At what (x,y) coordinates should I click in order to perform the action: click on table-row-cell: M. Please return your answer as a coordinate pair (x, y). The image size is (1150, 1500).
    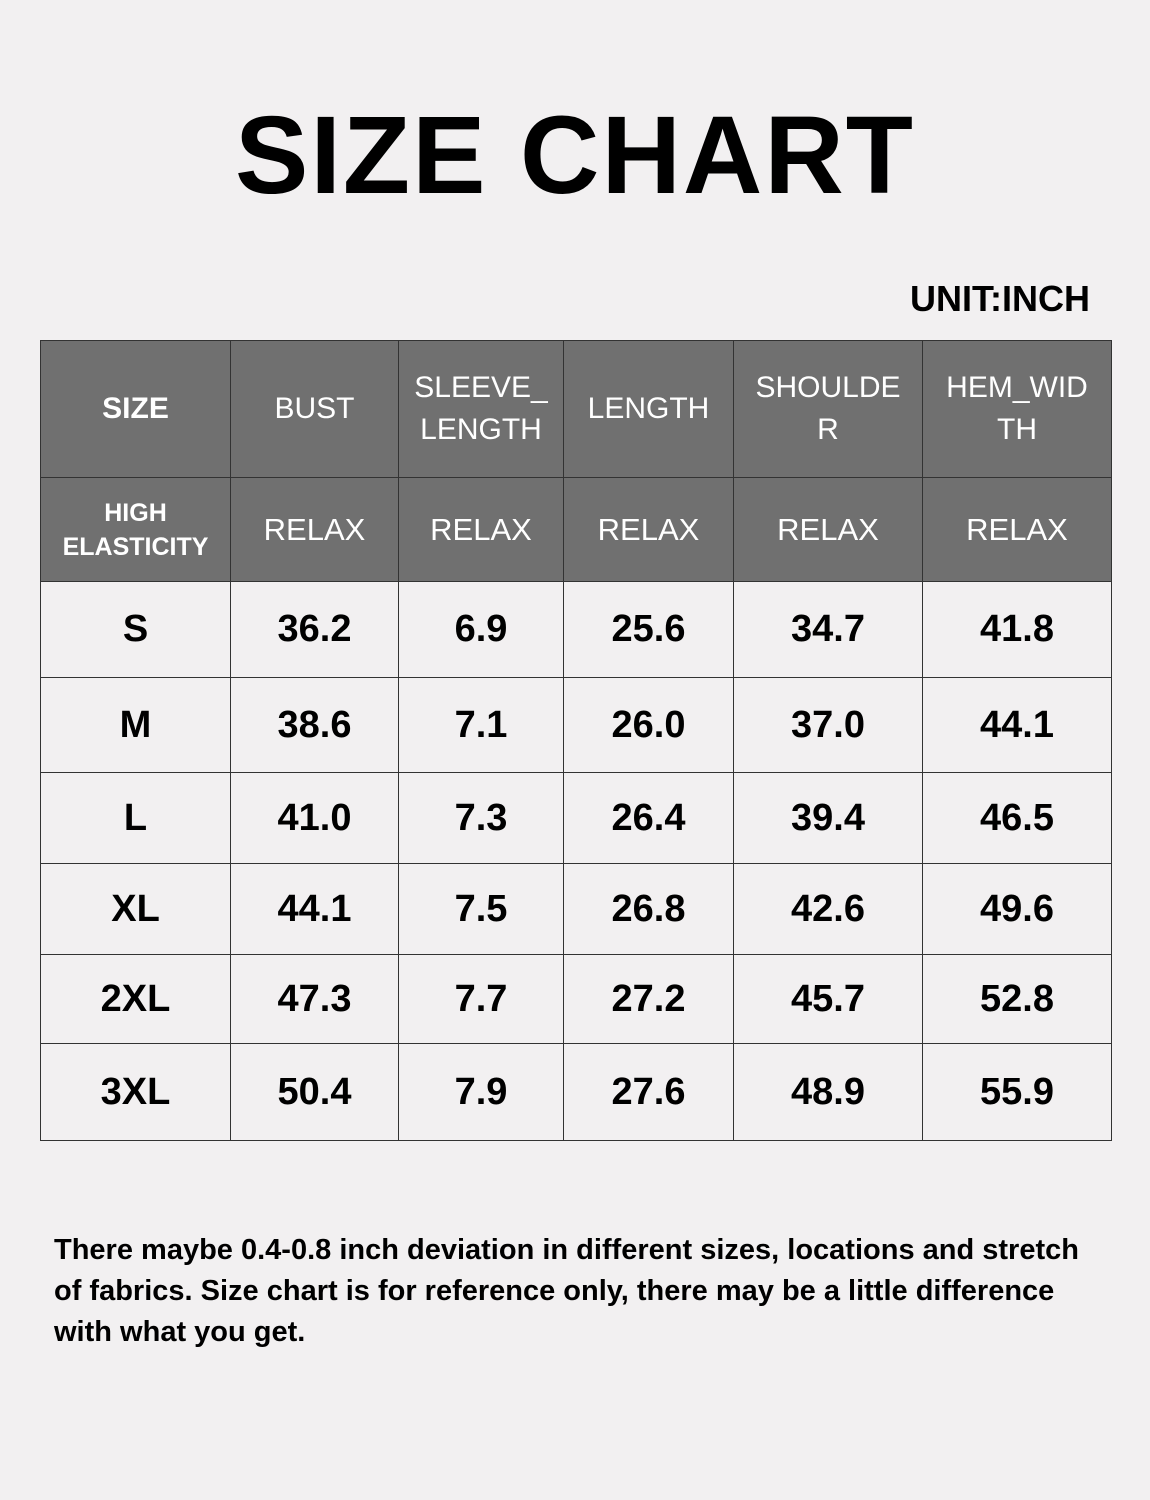
    Looking at the image, I should click on (135, 725).